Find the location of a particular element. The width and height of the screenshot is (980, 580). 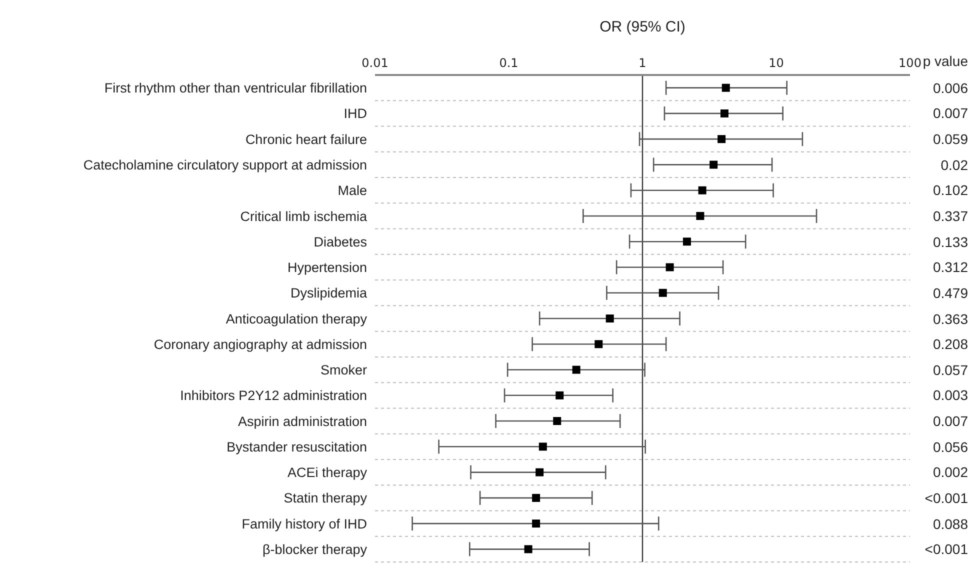

text: 0.056 is located at coordinates (950, 447).